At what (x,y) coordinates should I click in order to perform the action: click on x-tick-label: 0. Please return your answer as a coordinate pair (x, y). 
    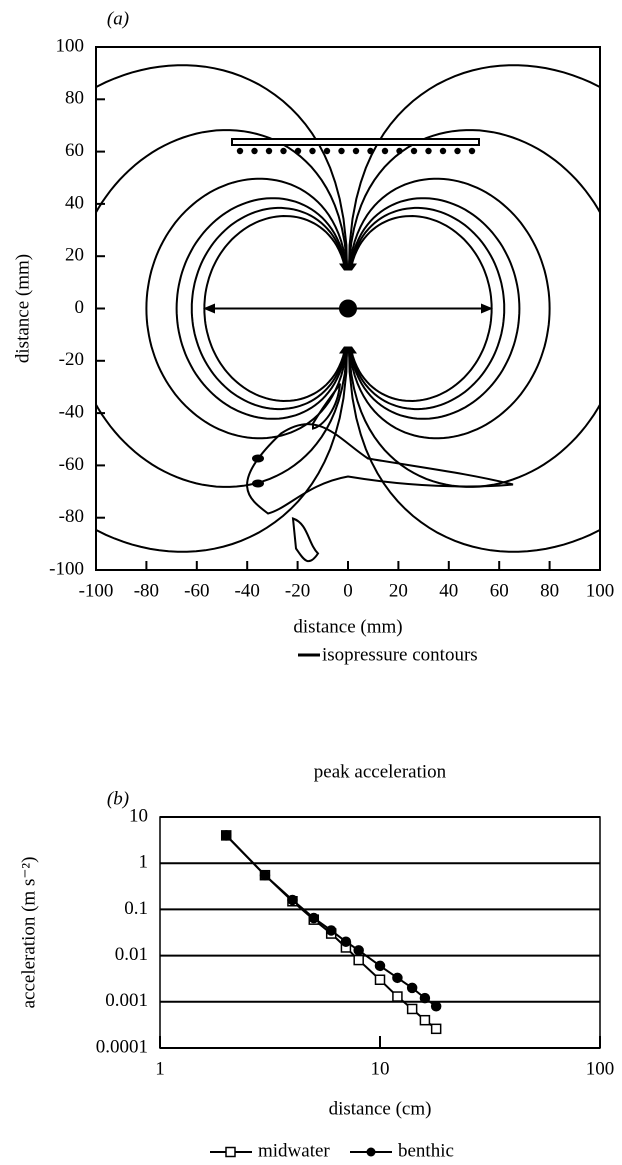
    Looking at the image, I should click on (348, 590).